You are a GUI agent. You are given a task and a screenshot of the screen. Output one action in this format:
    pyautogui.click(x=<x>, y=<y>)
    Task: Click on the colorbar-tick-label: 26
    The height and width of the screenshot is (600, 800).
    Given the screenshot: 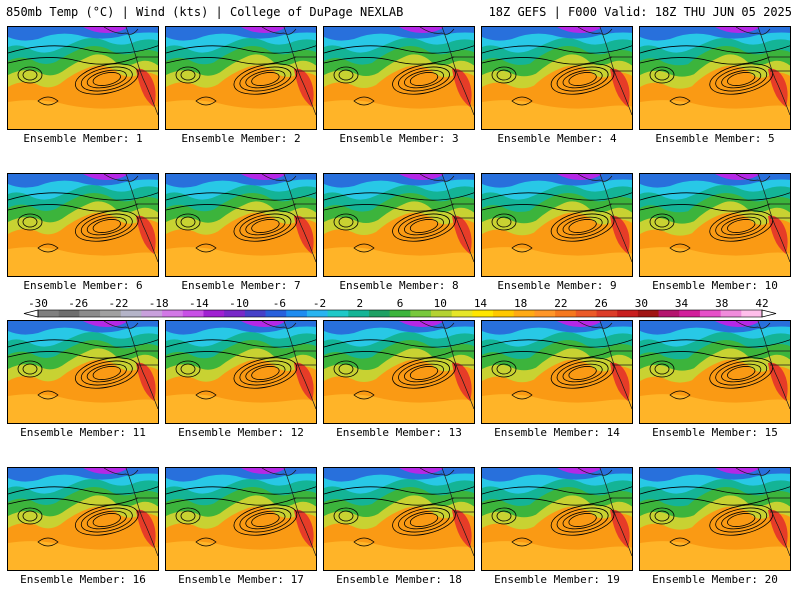 What is the action you would take?
    pyautogui.click(x=600, y=303)
    